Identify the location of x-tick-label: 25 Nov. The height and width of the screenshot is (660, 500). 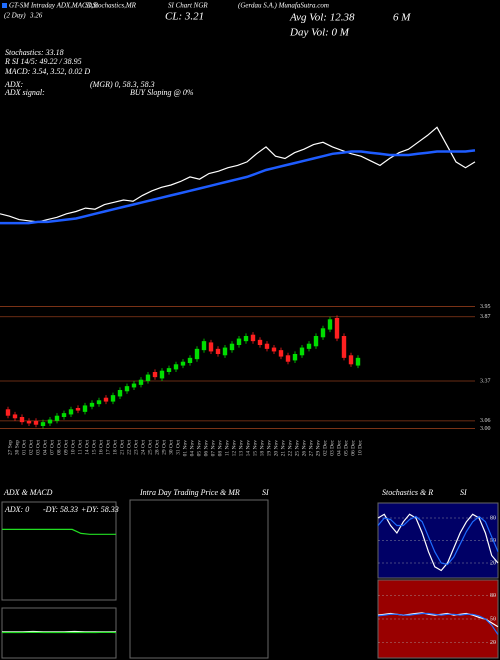
(297, 448).